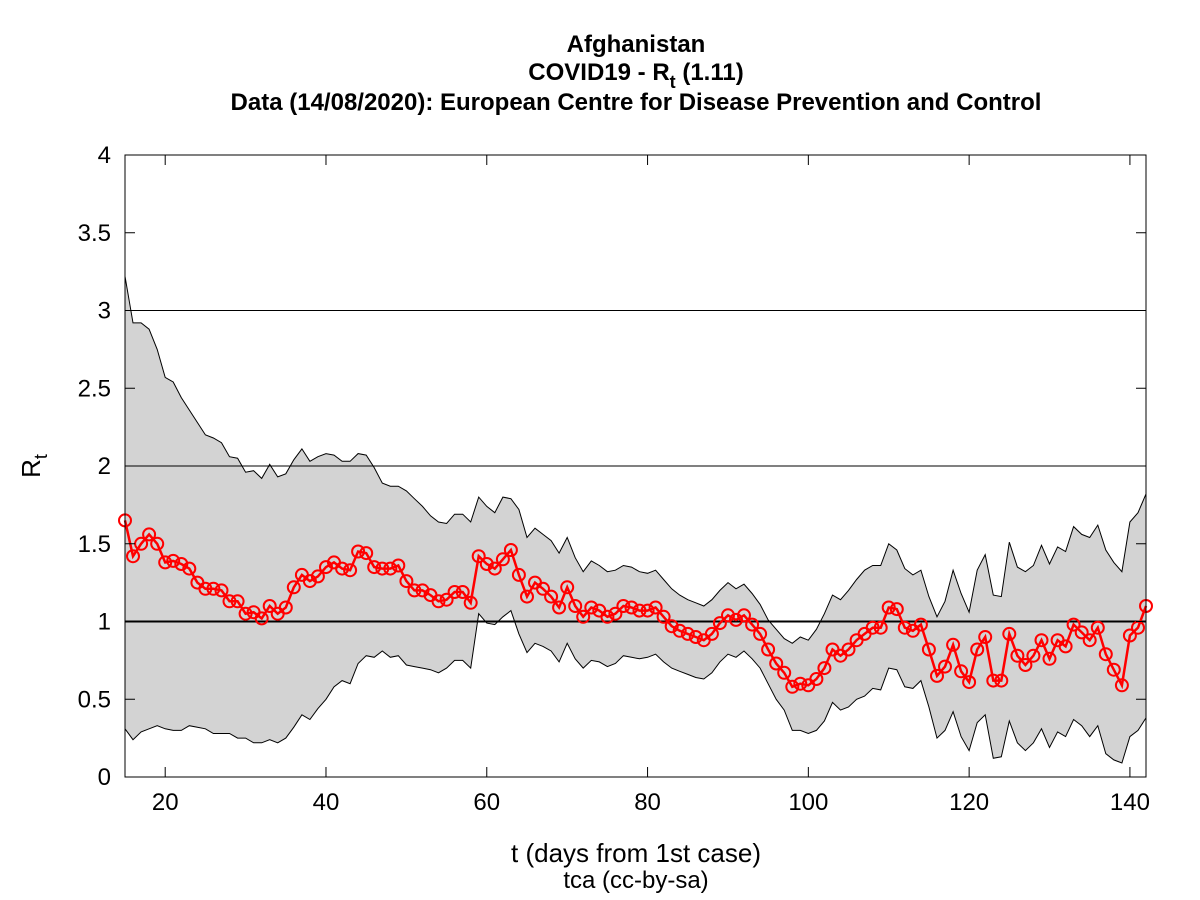 The width and height of the screenshot is (1200, 900). What do you see at coordinates (710, 72) in the screenshot?
I see `chart-title-metric-suffix: (1.11)` at bounding box center [710, 72].